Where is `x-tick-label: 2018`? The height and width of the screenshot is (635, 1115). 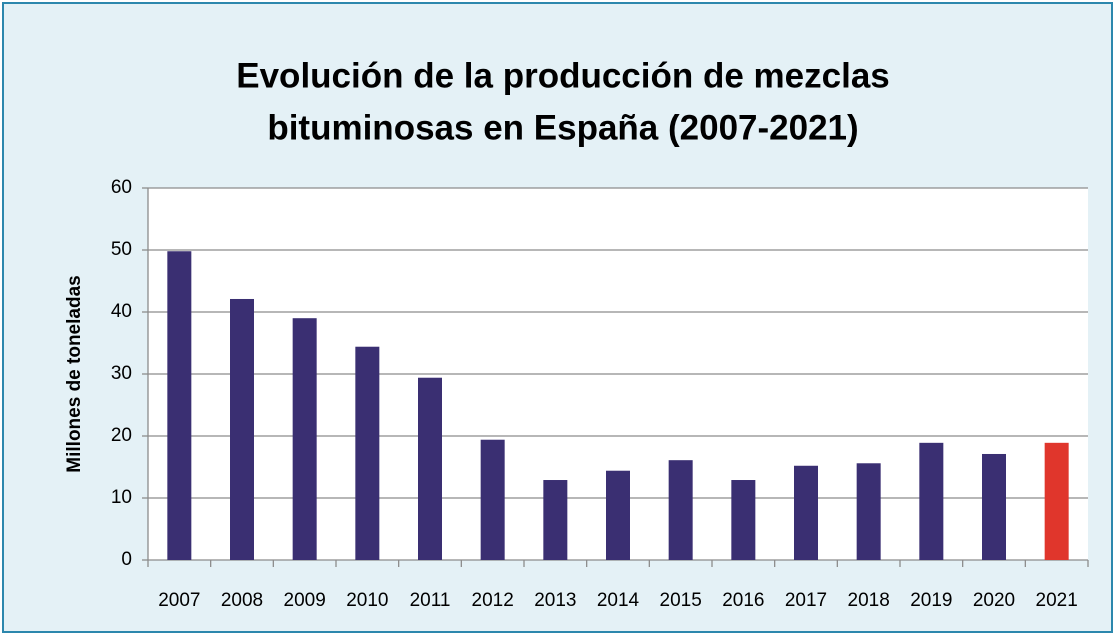
x-tick-label: 2018 is located at coordinates (869, 600).